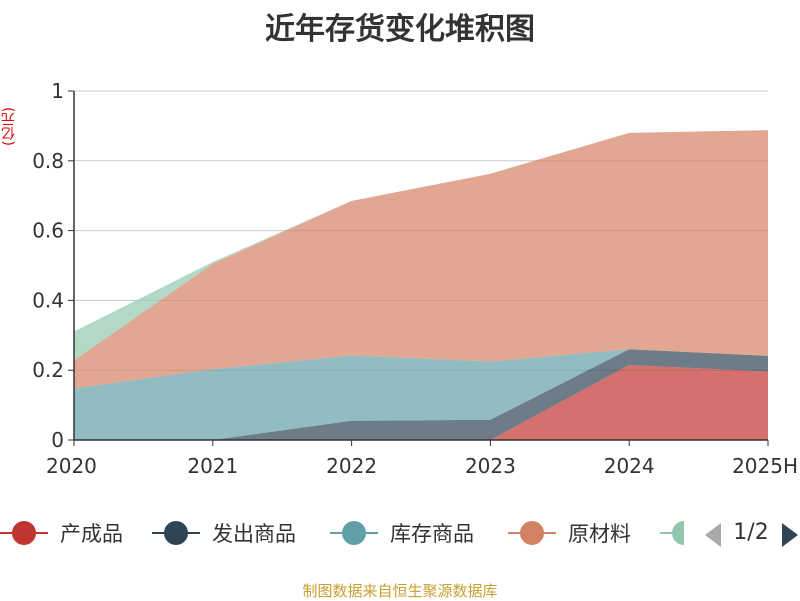 The height and width of the screenshot is (601, 800). Describe the element at coordinates (71, 466) in the screenshot. I see `x-tick-label: 2020` at that location.